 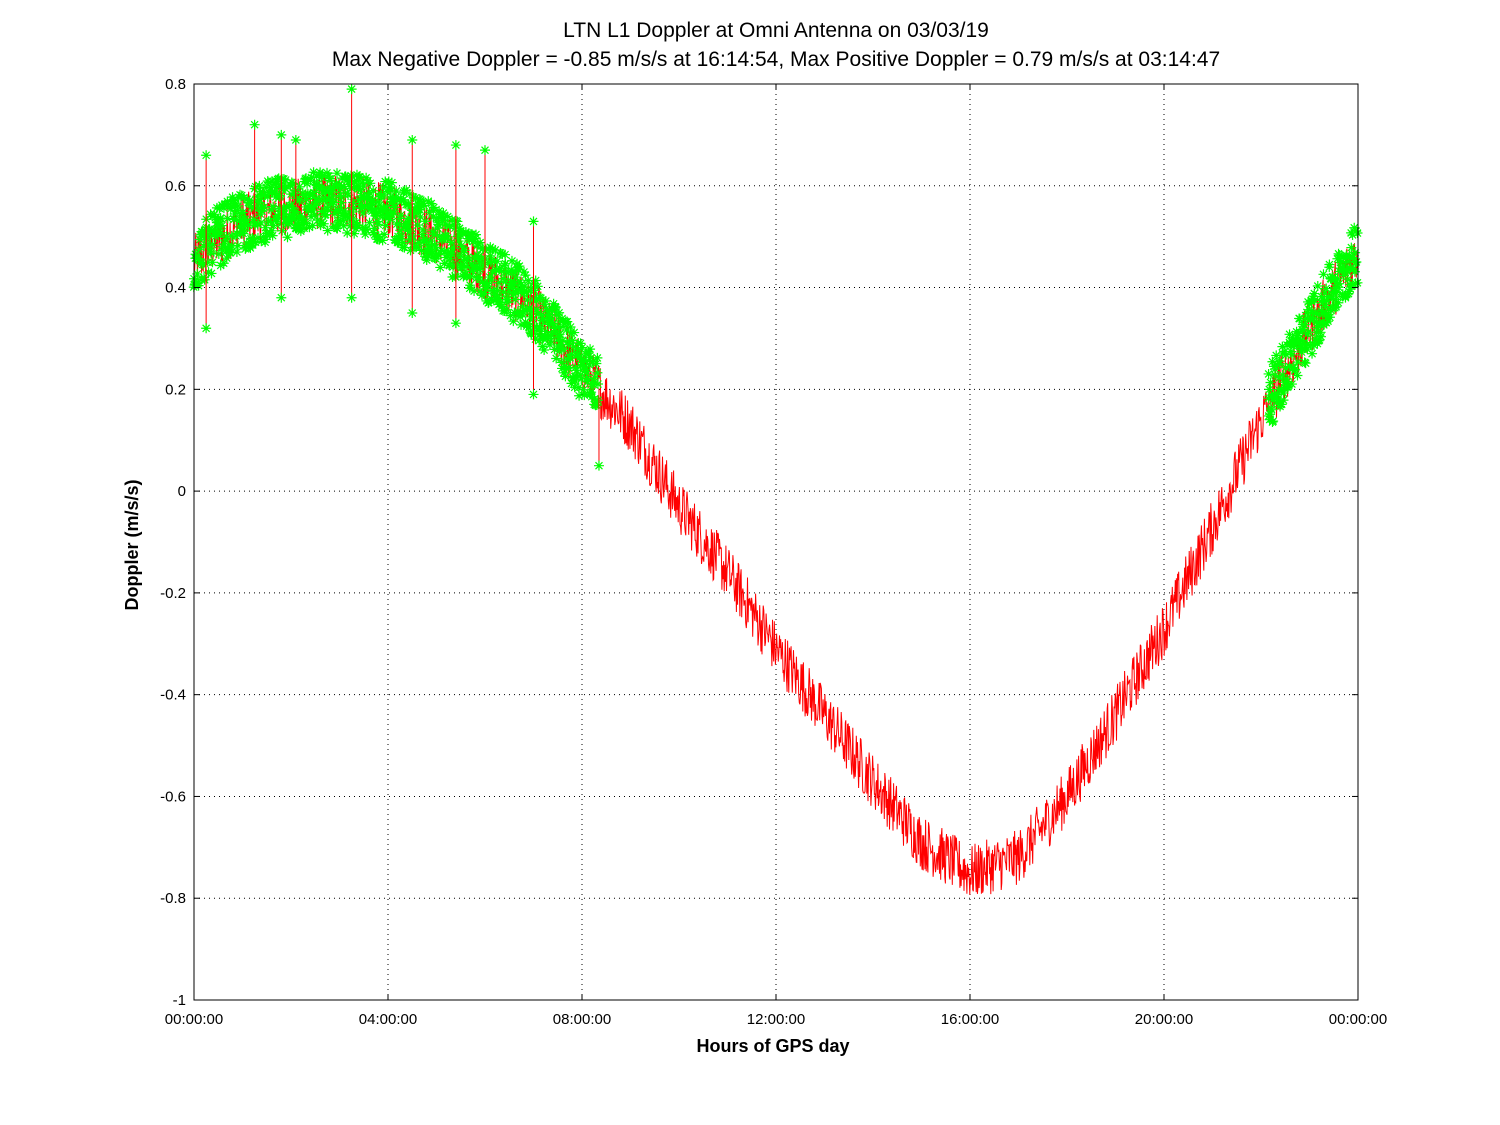 I want to click on x-tick-label: 00:00:00, so click(x=1358, y=1019).